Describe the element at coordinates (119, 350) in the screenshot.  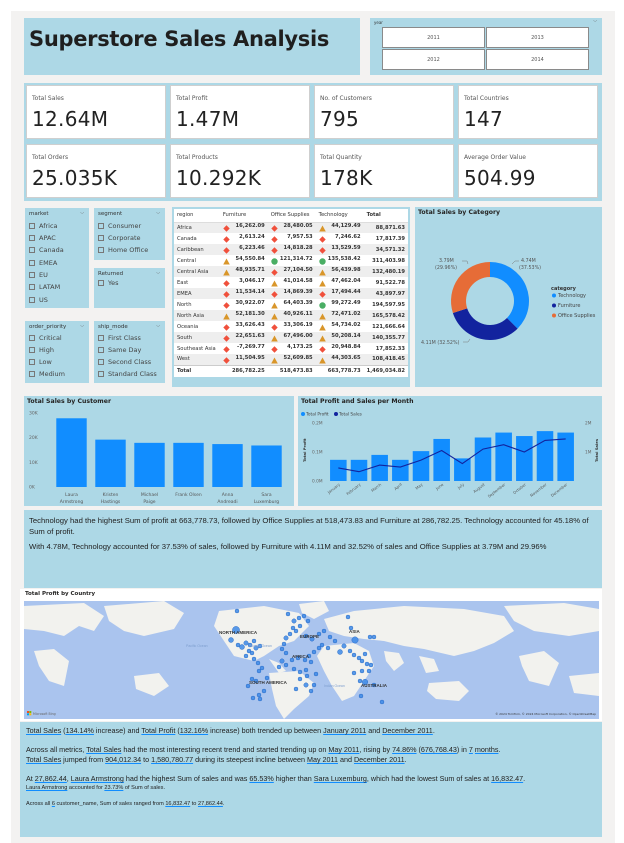
I see `slicer-item-same-day: Same Day` at that location.